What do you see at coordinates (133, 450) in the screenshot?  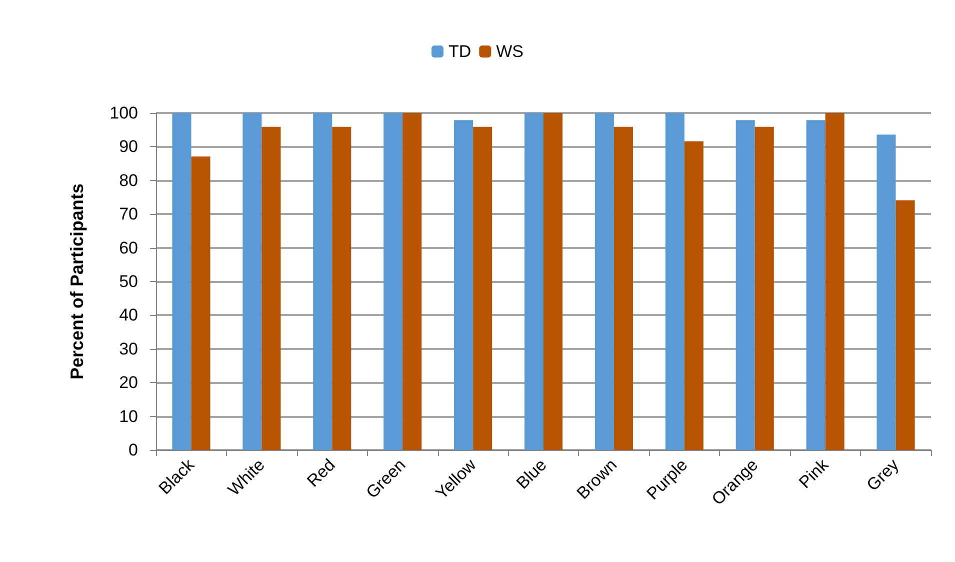 I see `y-tick-label: 0` at bounding box center [133, 450].